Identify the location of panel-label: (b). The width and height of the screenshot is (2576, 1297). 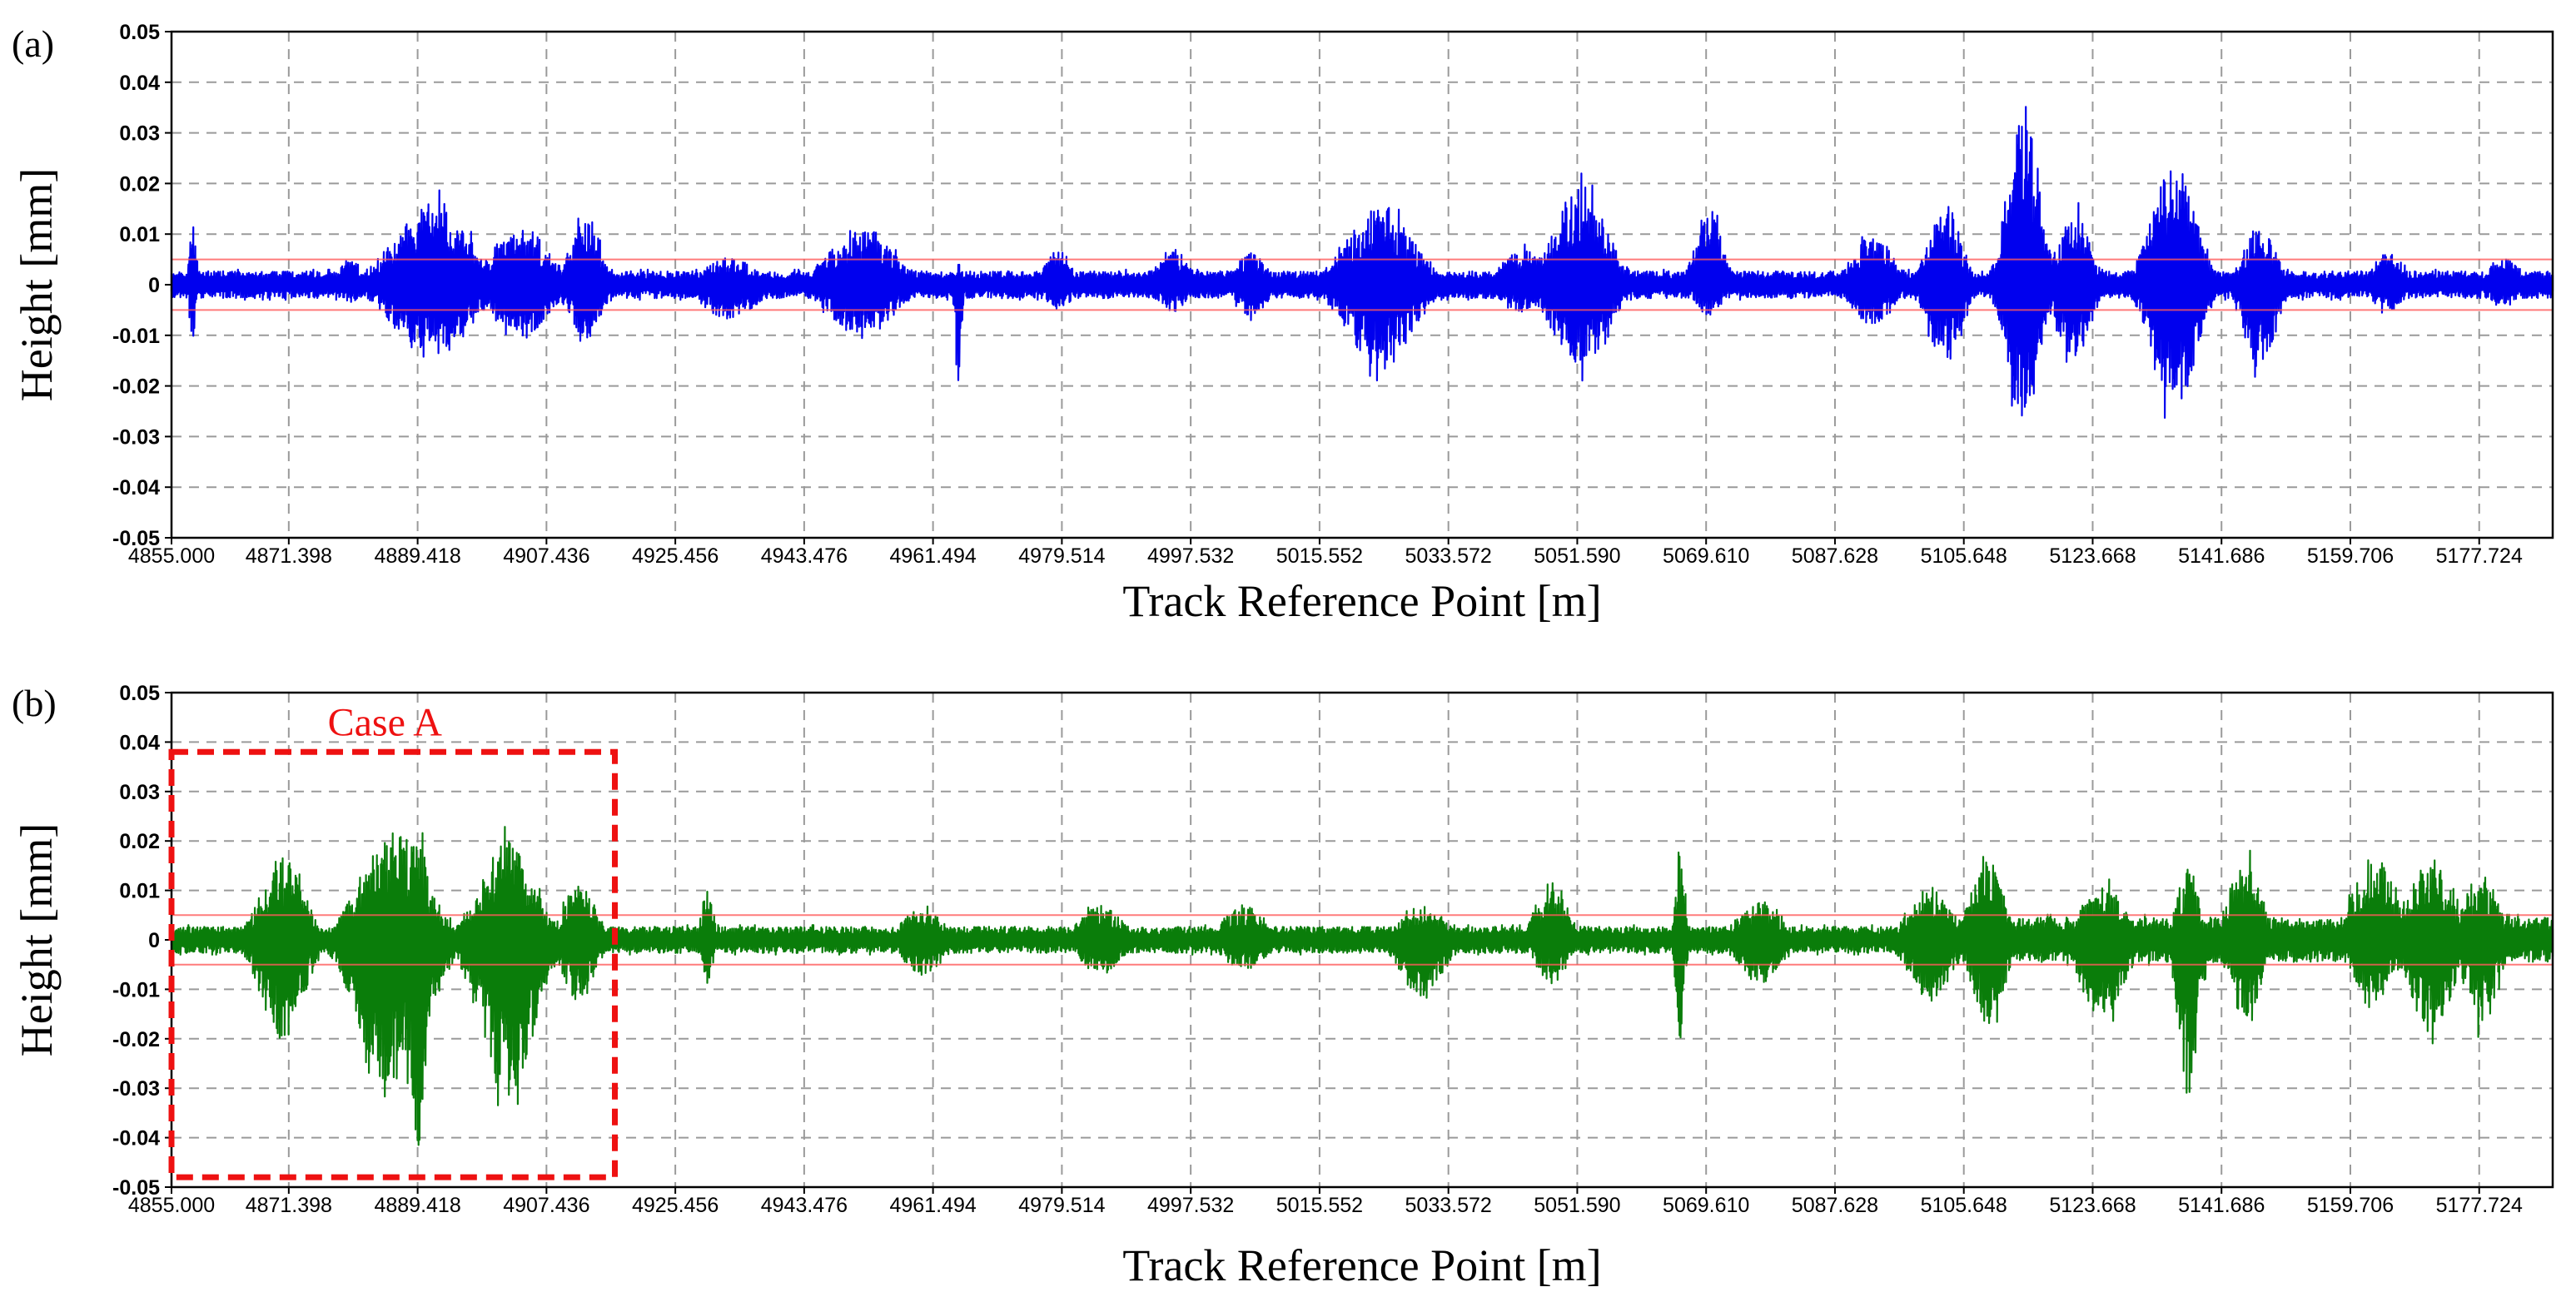
(34, 703).